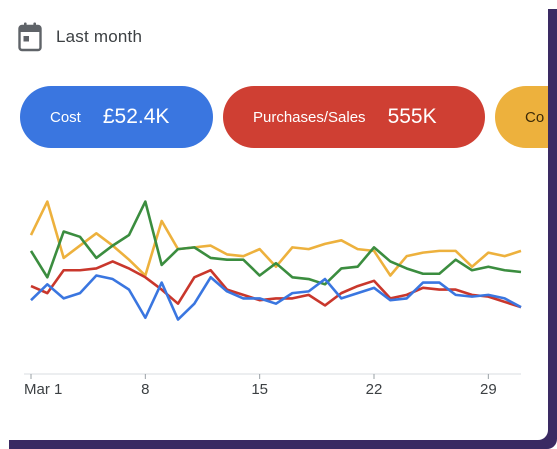 This screenshot has height=449, width=557. Describe the element at coordinates (412, 116) in the screenshot. I see `metric-value: 555K` at that location.